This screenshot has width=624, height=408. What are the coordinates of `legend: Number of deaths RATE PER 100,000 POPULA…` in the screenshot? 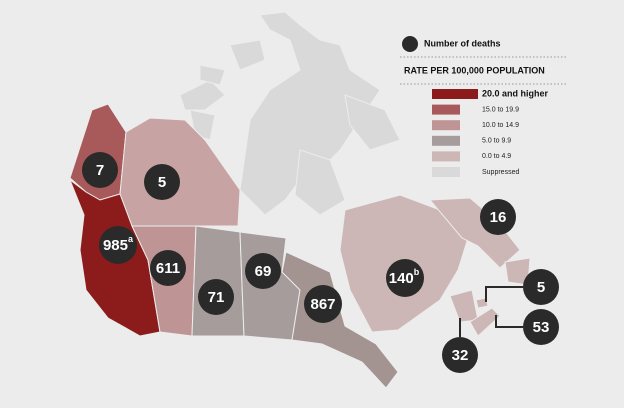 It's located at (483, 106).